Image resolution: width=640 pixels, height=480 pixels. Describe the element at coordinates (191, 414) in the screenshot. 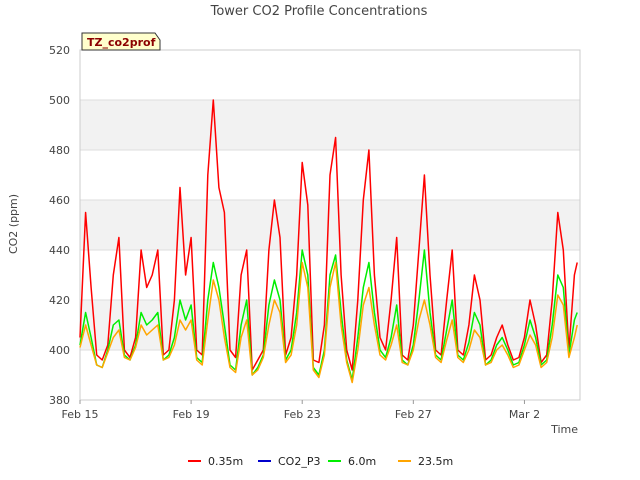

I see `x-tick-label: Feb 19` at that location.